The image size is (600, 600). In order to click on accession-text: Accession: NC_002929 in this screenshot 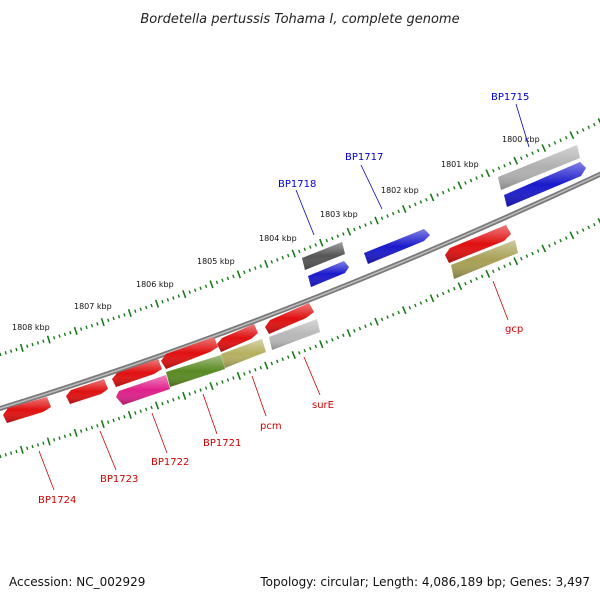, I will do `click(77, 582)`.